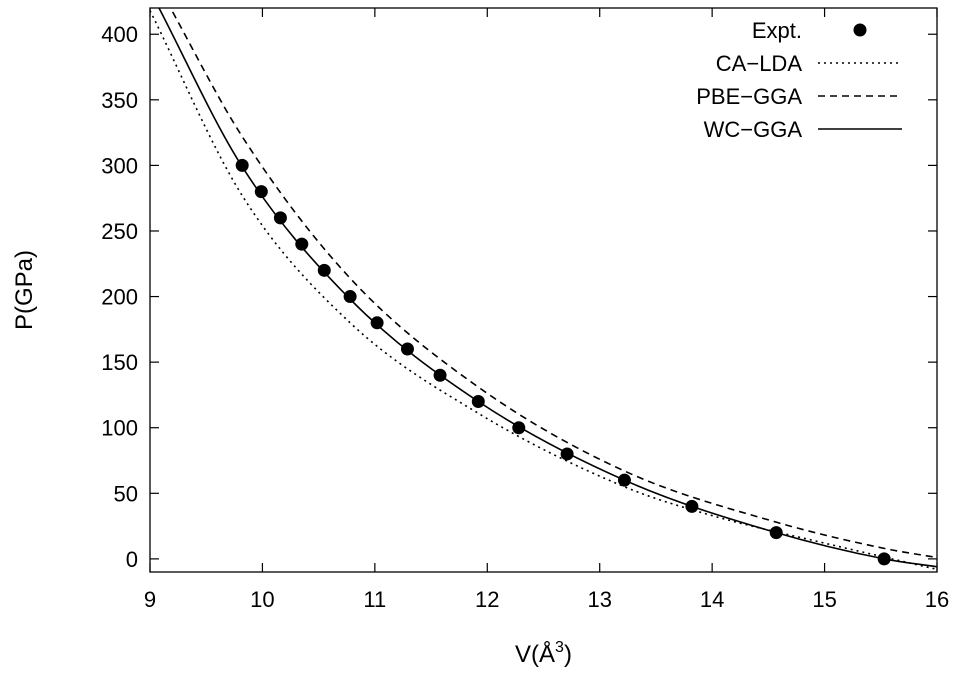  What do you see at coordinates (262, 599) in the screenshot?
I see `x-tick-label: 10` at bounding box center [262, 599].